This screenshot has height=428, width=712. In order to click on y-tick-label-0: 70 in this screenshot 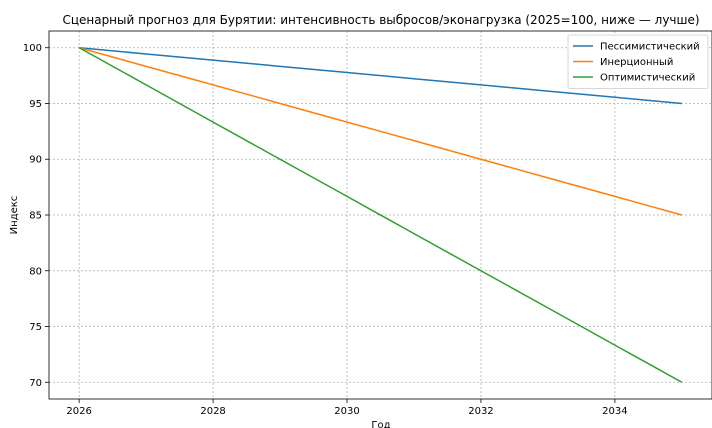, I will do `click(35, 383)`.